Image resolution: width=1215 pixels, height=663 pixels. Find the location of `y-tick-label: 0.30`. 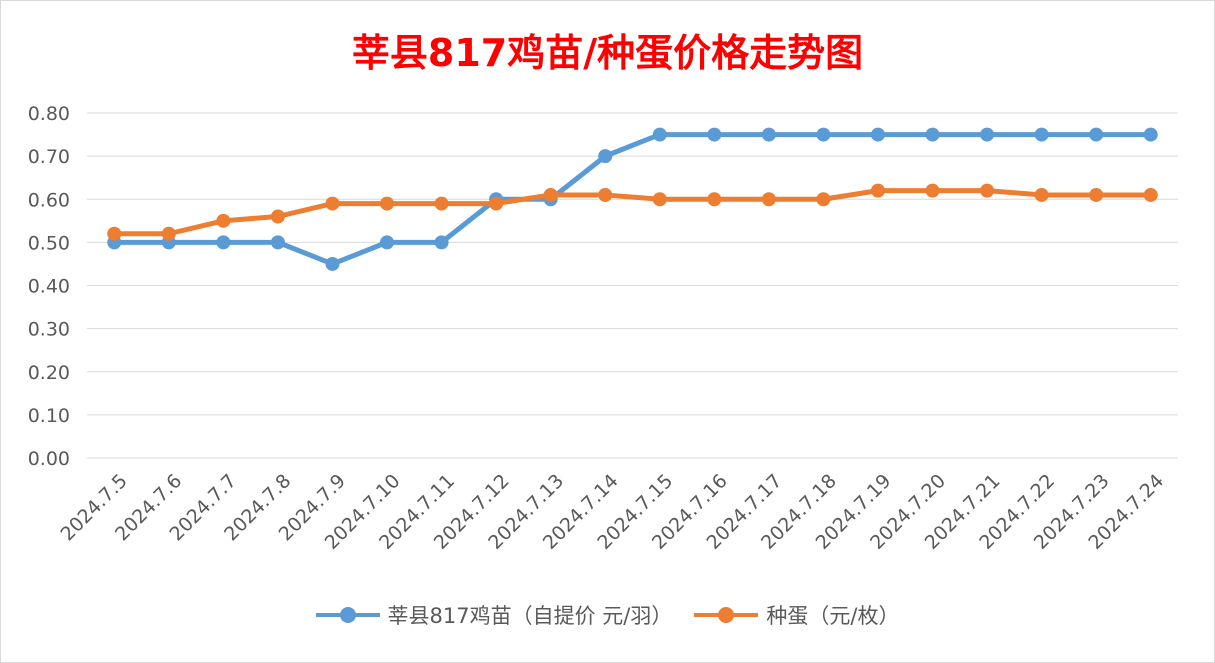

y-tick-label: 0.30 is located at coordinates (49, 330).